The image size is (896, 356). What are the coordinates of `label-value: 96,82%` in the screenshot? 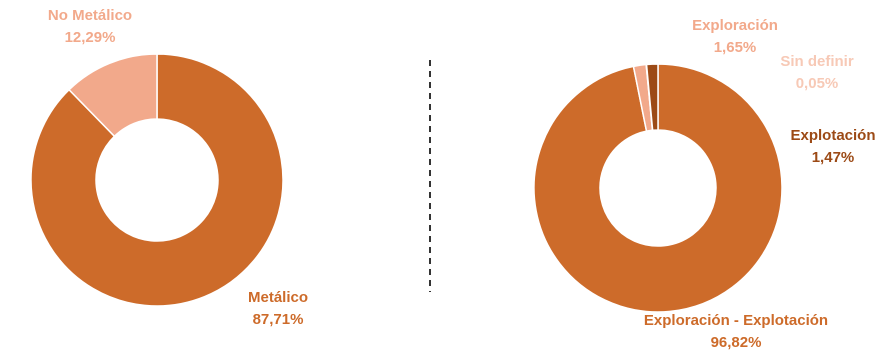 It's located at (736, 342).